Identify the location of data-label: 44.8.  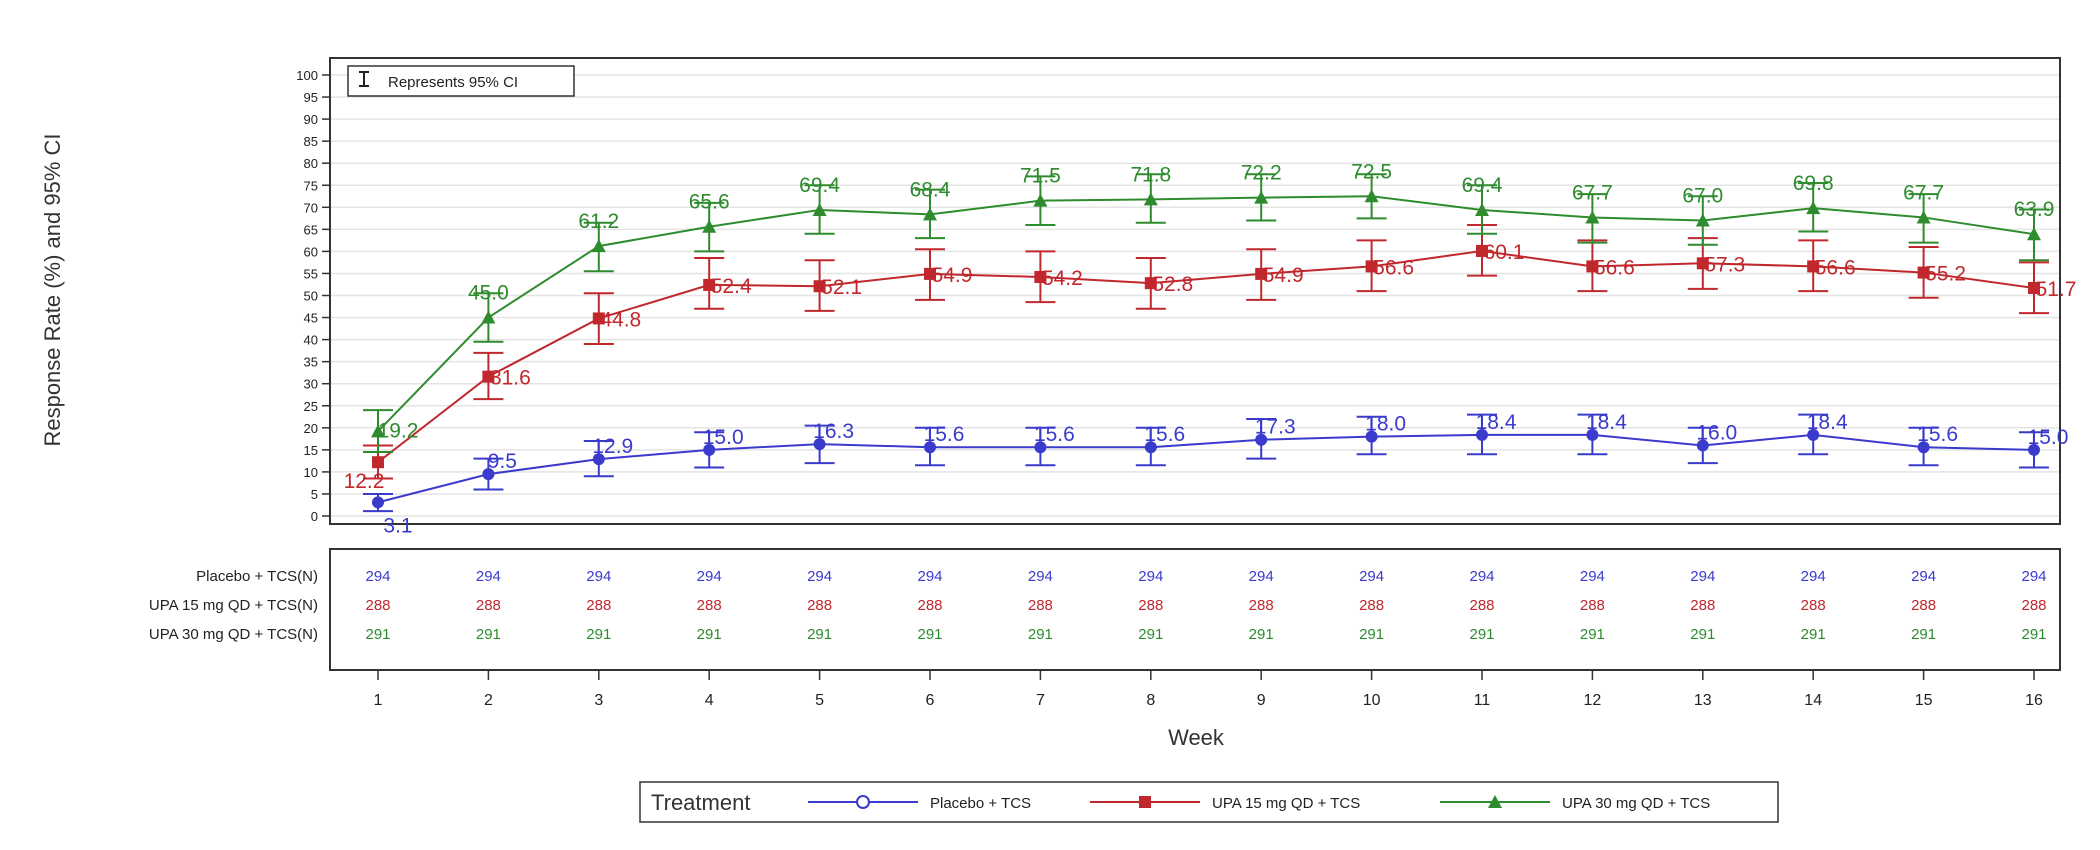
(620, 319).